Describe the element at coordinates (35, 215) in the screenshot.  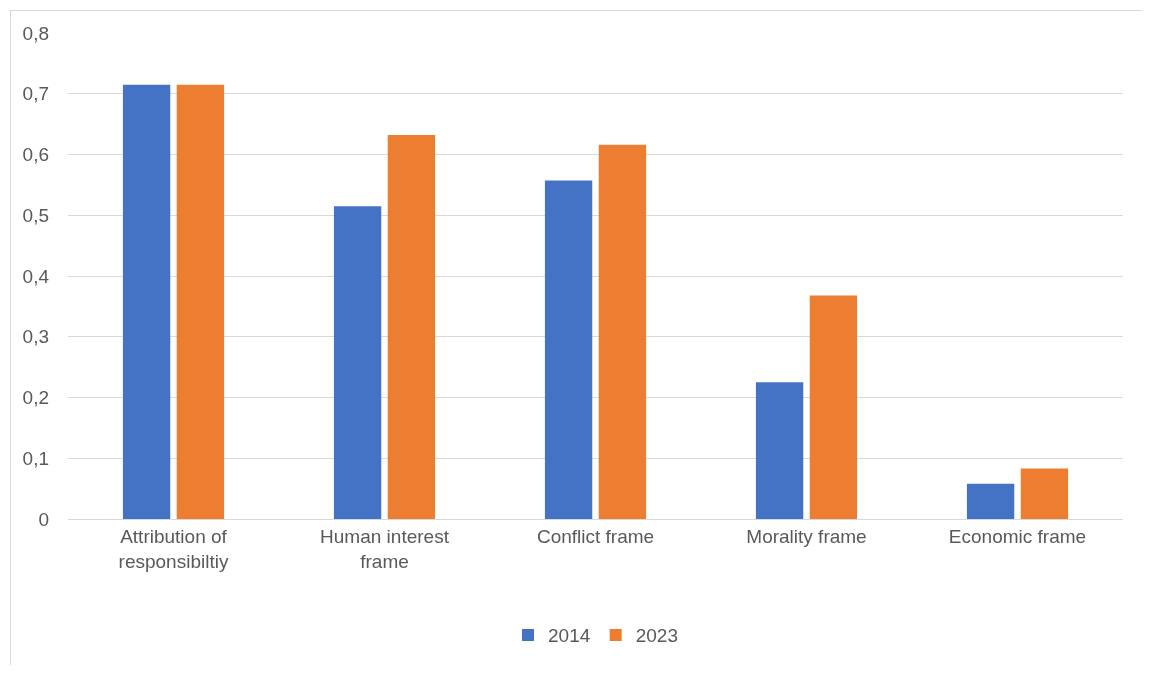
I see `y-tick-label: 0,5` at that location.